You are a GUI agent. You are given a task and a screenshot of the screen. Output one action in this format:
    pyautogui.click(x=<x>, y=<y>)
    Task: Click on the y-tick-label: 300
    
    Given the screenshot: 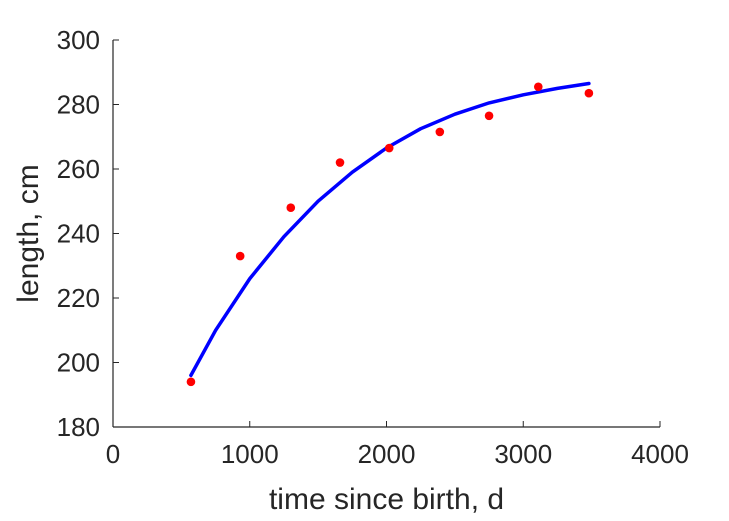 What is the action you would take?
    pyautogui.click(x=78, y=40)
    